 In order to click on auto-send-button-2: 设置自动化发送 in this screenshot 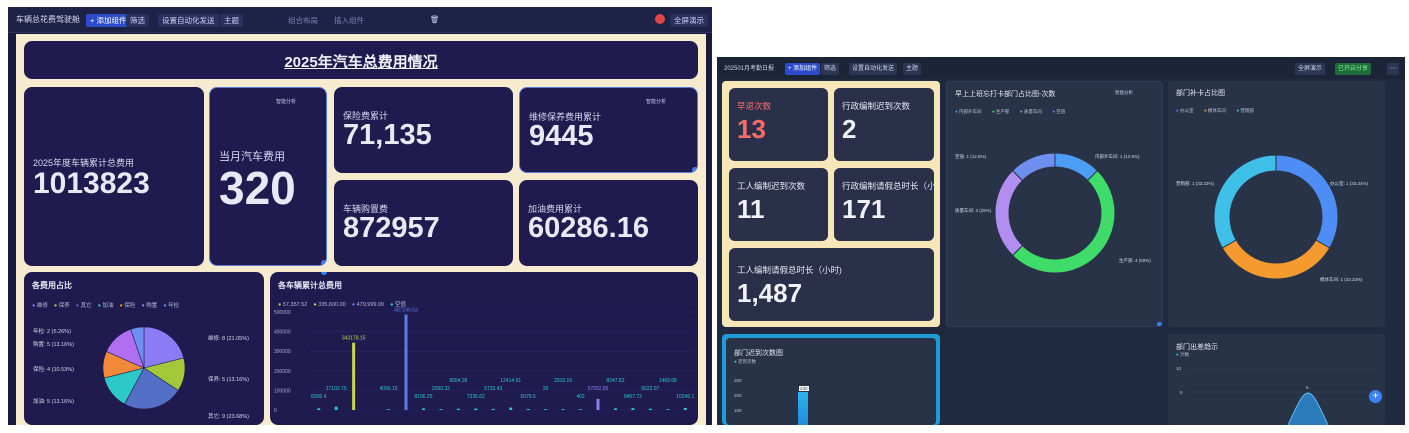, I will do `click(873, 69)`.